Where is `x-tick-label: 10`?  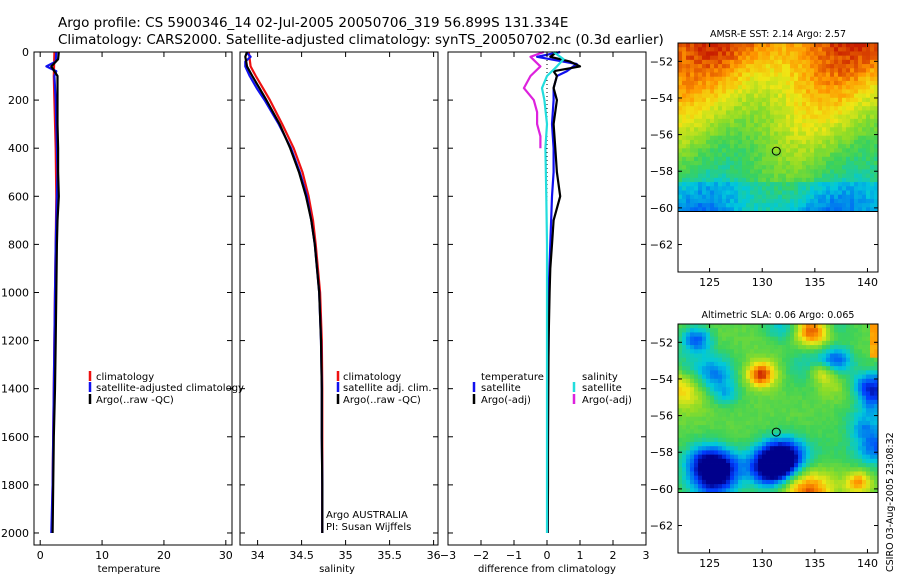 x-tick-label: 10 is located at coordinates (102, 555).